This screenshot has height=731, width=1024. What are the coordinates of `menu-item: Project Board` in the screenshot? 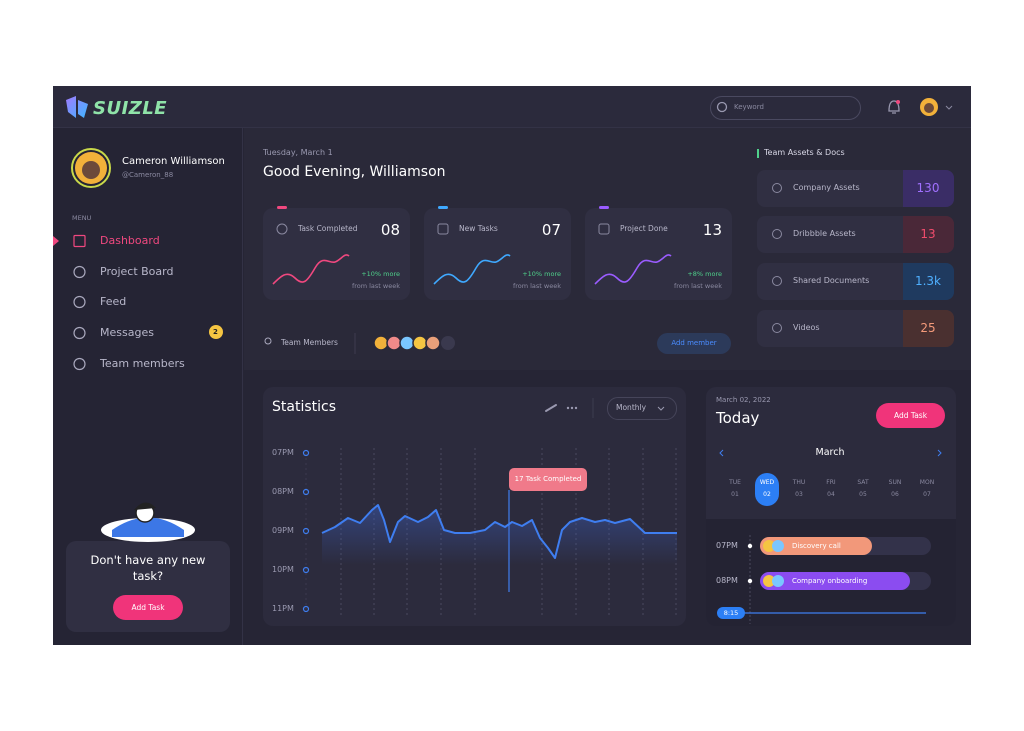 It's located at (137, 271).